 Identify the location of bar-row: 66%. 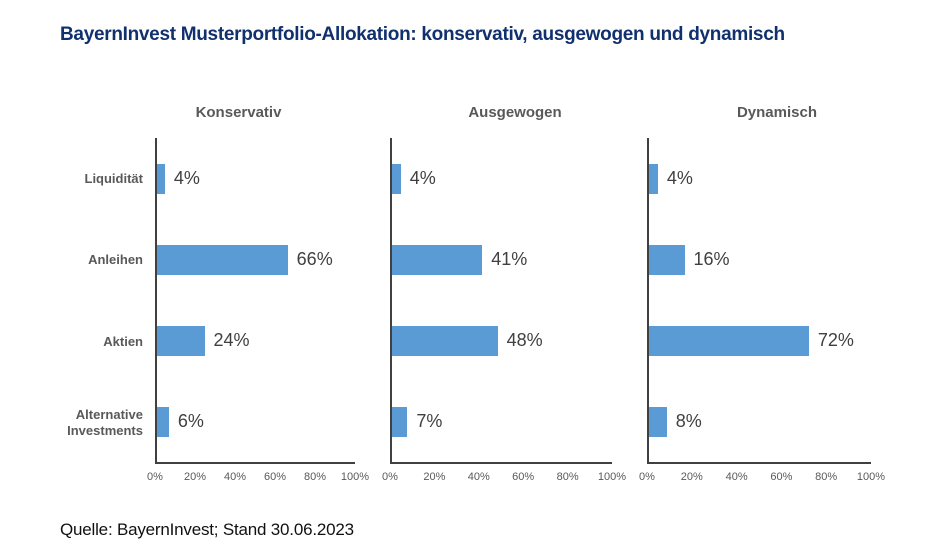
(256, 259).